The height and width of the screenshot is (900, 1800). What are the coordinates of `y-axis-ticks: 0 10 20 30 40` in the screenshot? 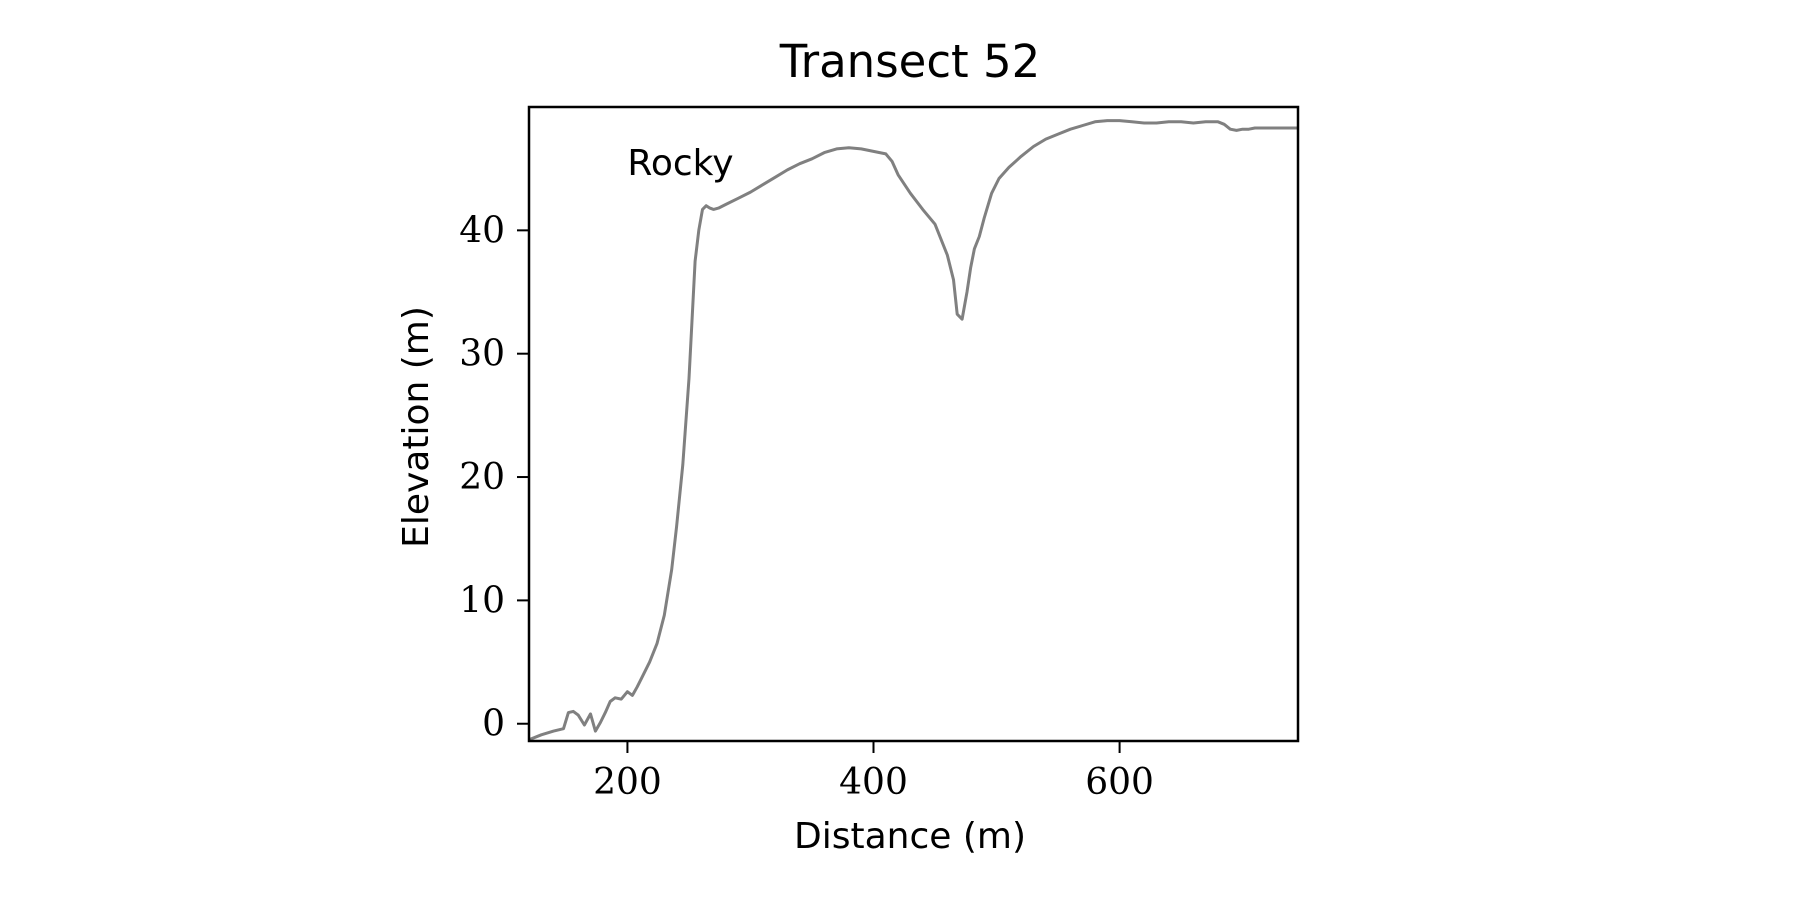 It's located at (494, 477).